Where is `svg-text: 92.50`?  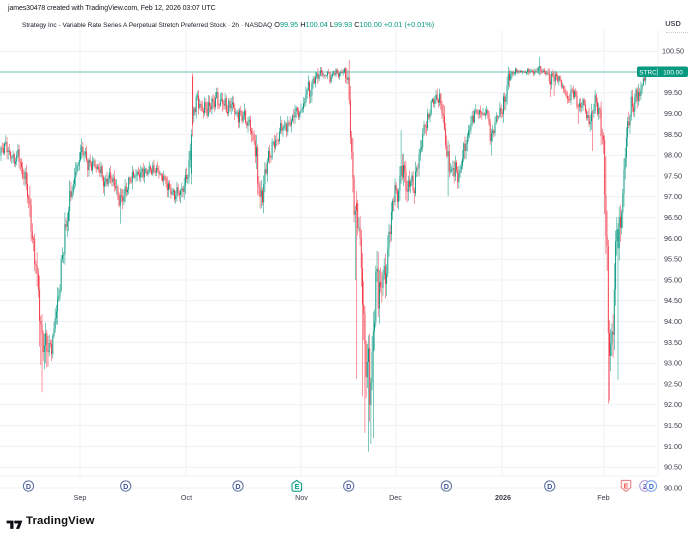
svg-text: 92.50 is located at coordinates (673, 383).